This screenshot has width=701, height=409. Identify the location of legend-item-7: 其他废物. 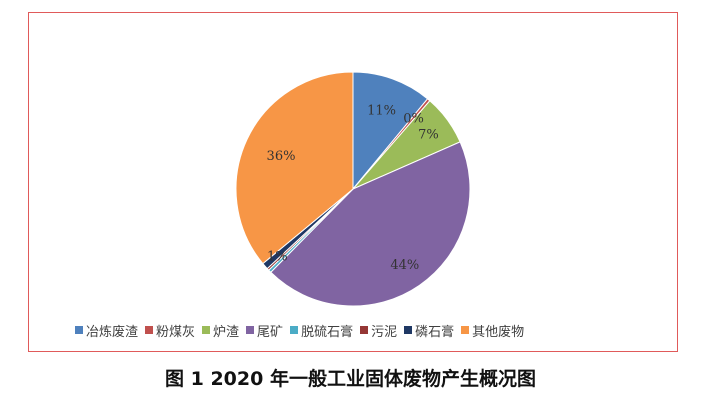
(492, 330).